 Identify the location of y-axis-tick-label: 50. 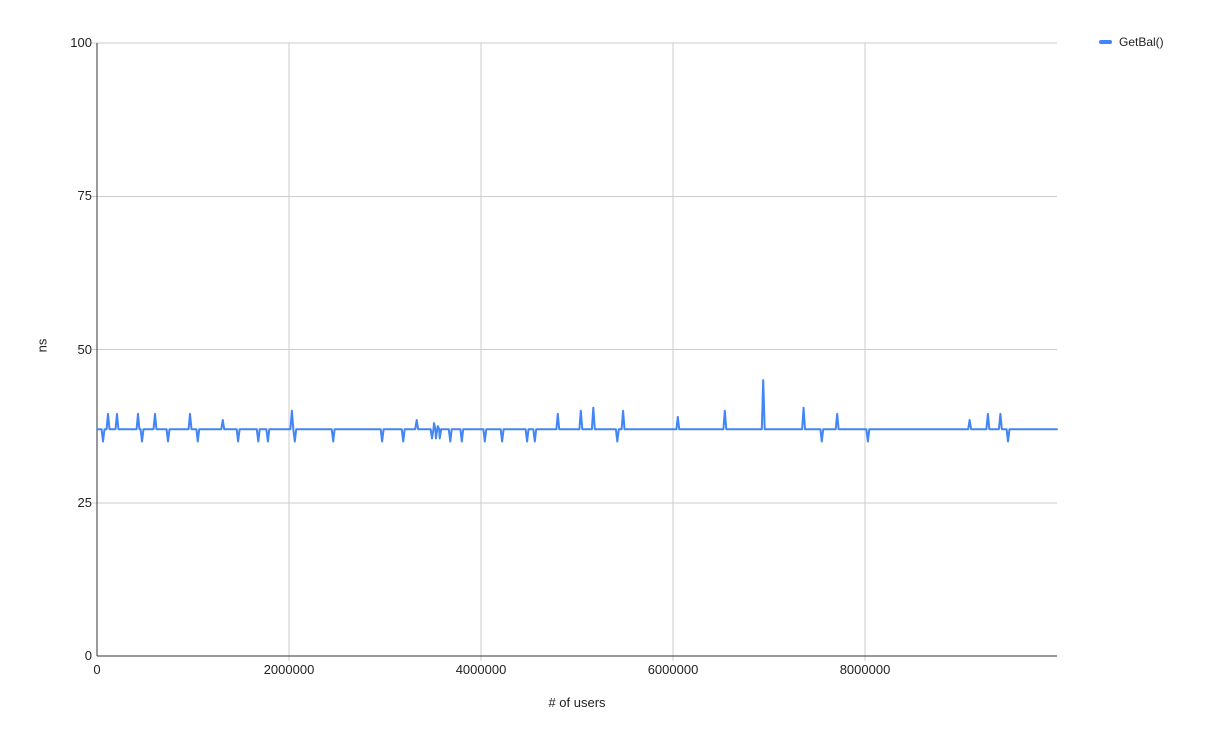
(84, 349).